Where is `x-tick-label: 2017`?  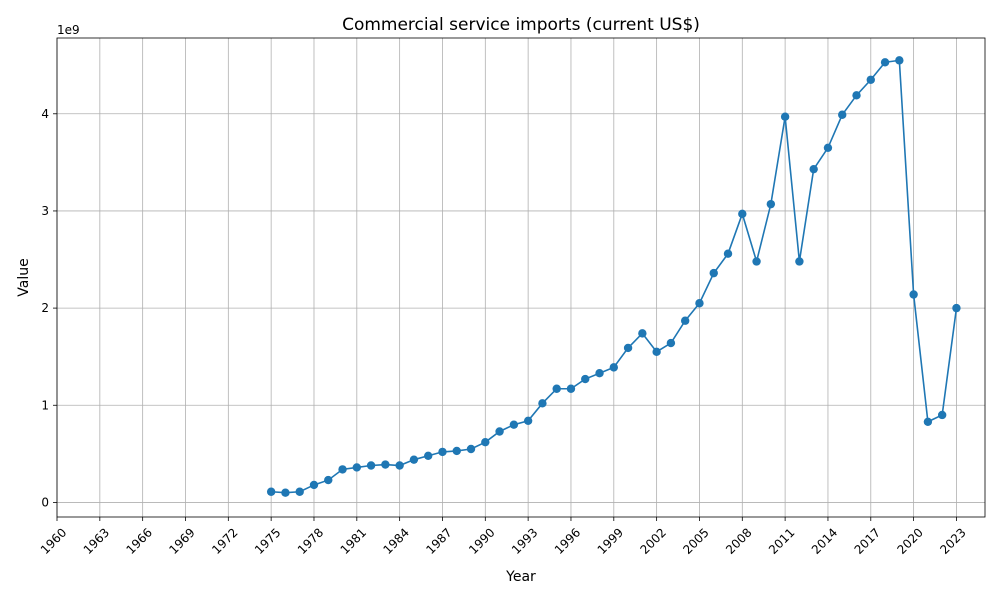 x-tick-label: 2017 is located at coordinates (867, 540).